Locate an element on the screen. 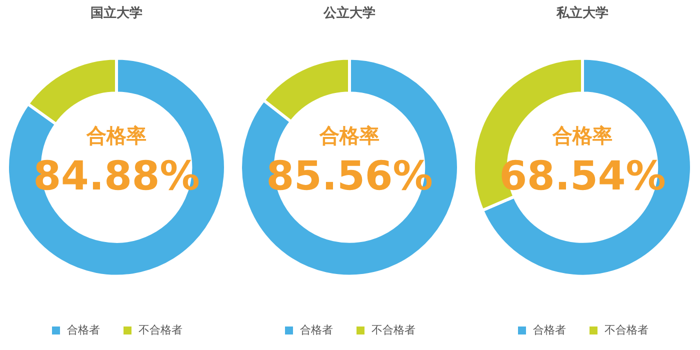 The height and width of the screenshot is (350, 700). chart-title: 公立大学 is located at coordinates (349, 13).